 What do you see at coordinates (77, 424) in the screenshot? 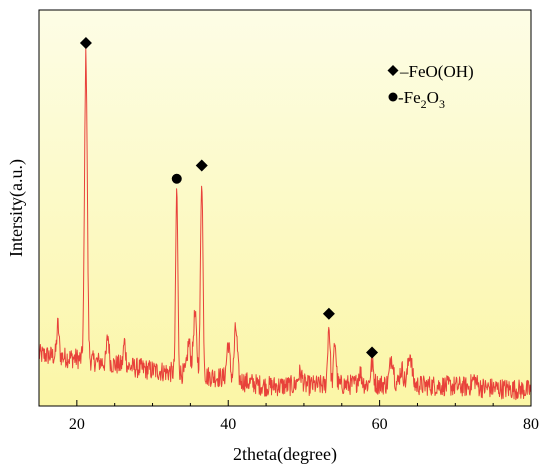
I see `x-tick-label: 20` at bounding box center [77, 424].